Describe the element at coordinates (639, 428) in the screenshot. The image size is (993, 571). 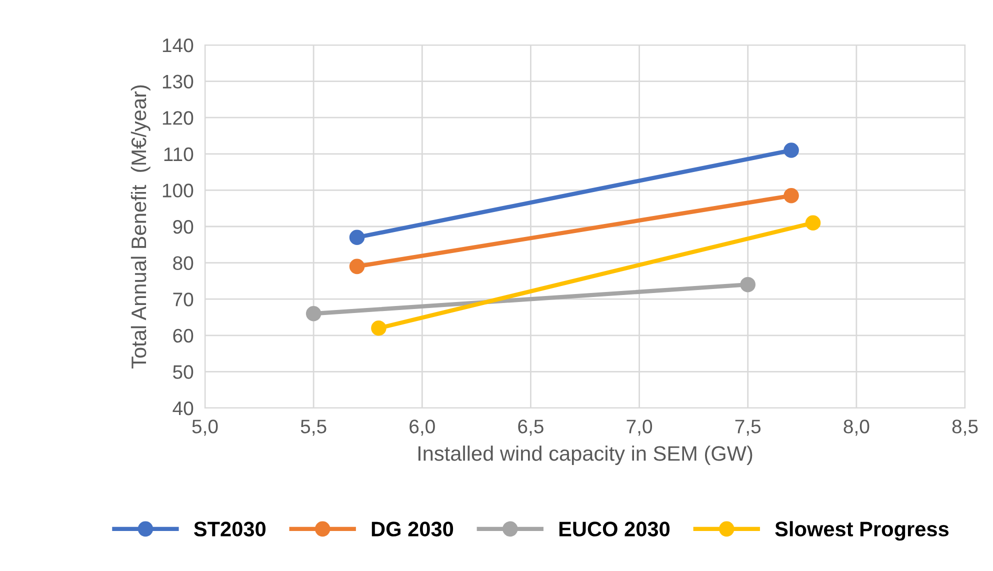
I see `x-tick-label: 7,0` at that location.